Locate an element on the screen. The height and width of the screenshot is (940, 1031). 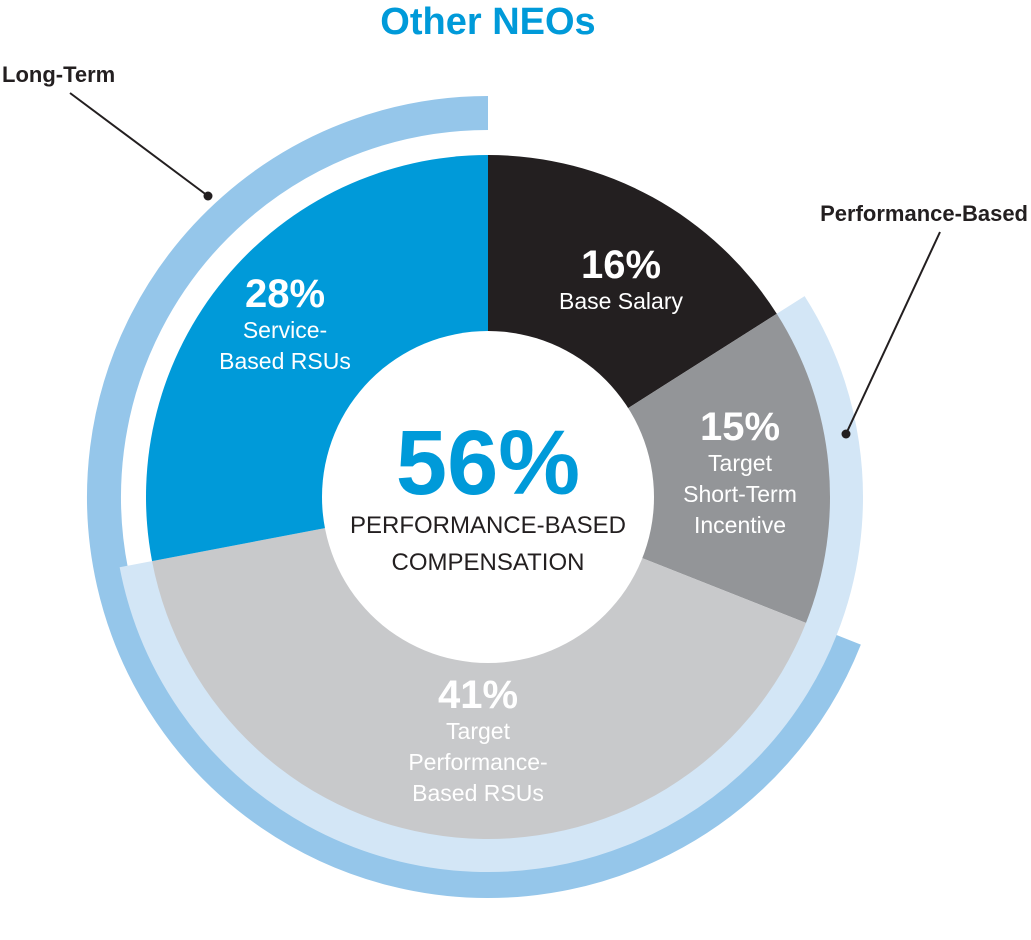
performance-based-leader-dot is located at coordinates (846, 434).